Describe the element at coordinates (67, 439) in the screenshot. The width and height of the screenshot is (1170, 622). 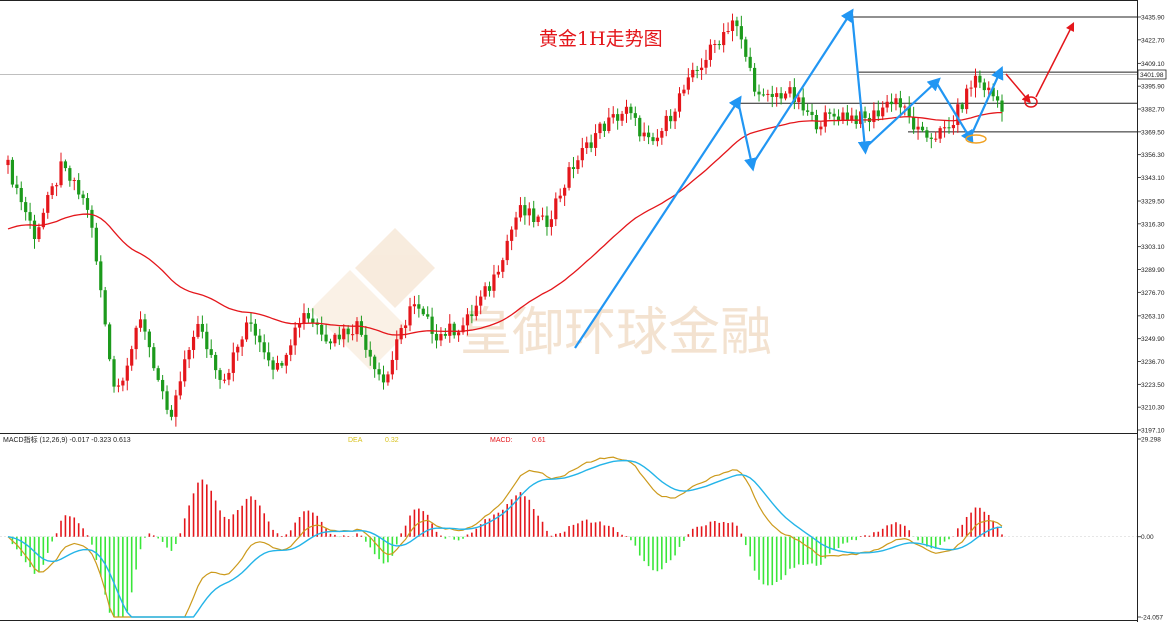
I see `macd-indicator-label: MACD指标 (12,26,9) -0.017 -0.323 0.613` at that location.